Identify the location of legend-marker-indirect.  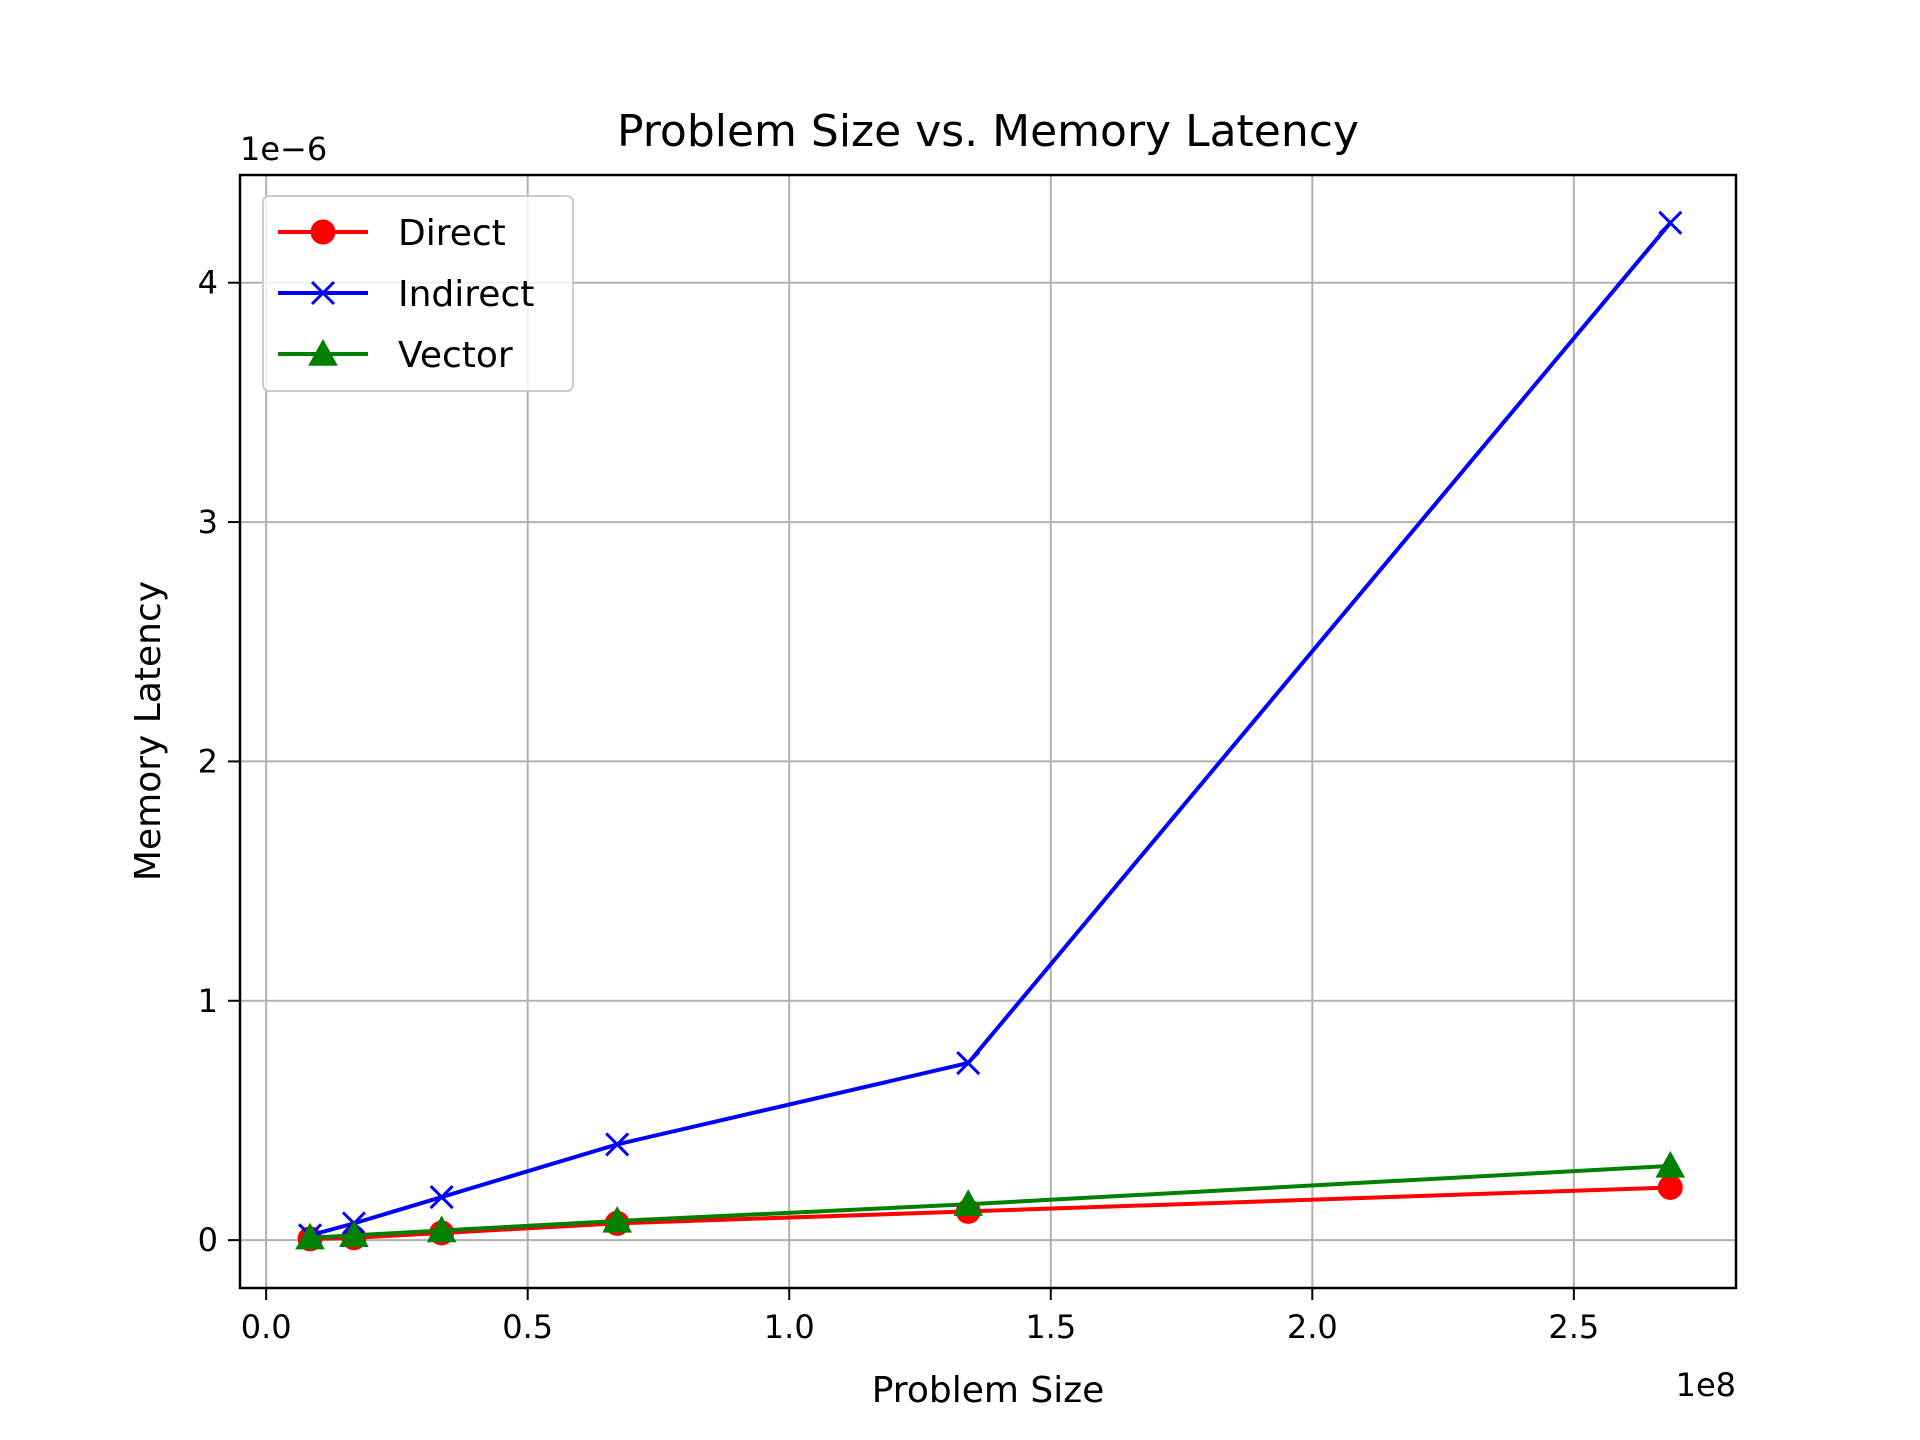
(323, 293).